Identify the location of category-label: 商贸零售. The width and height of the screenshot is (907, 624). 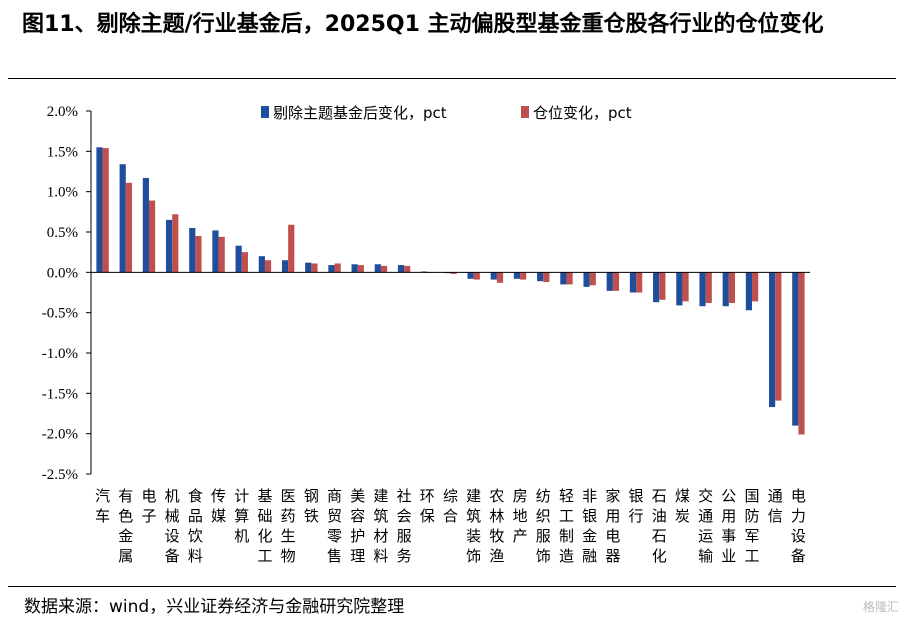
(334, 526).